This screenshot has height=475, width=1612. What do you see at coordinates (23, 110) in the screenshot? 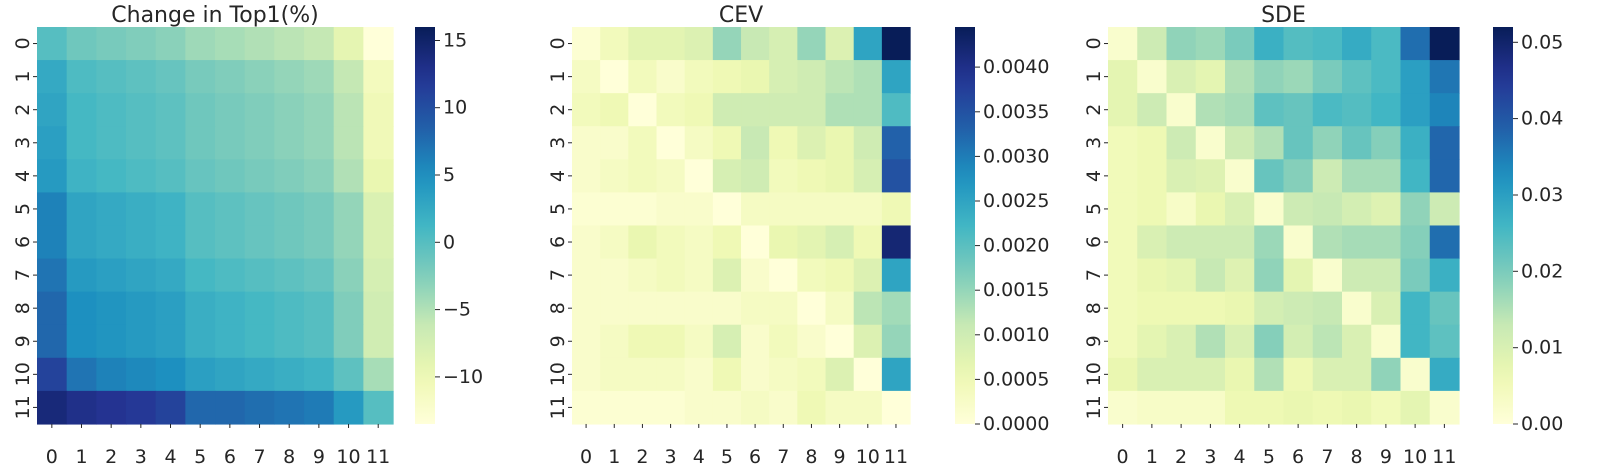
I see `y-tick-label: 2` at bounding box center [23, 110].